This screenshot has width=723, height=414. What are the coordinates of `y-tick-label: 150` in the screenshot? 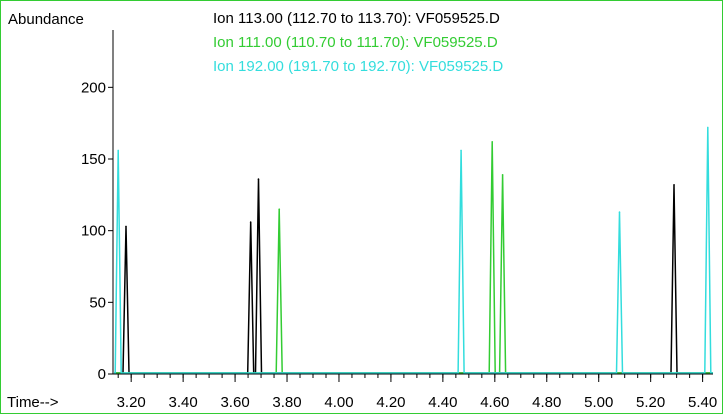 It's located at (93, 159).